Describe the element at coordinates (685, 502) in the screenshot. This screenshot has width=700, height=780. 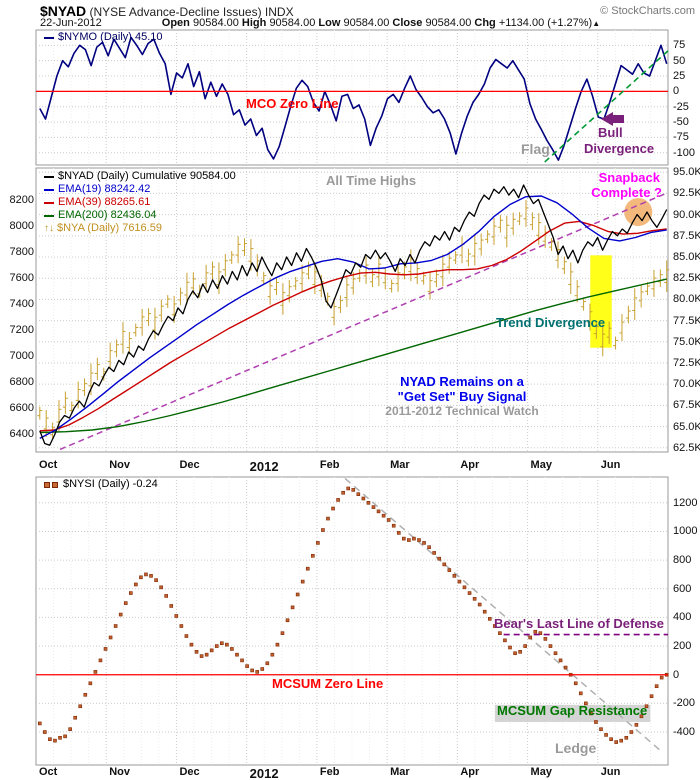
I see `y-axis-tick-label: 1200` at that location.